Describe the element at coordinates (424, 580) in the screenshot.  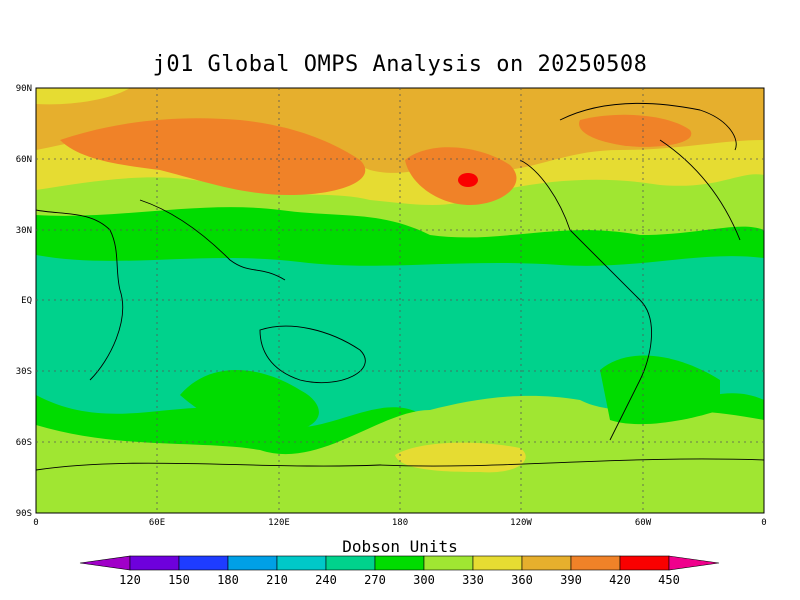
I see `colorbar-tick-label: 300` at that location.